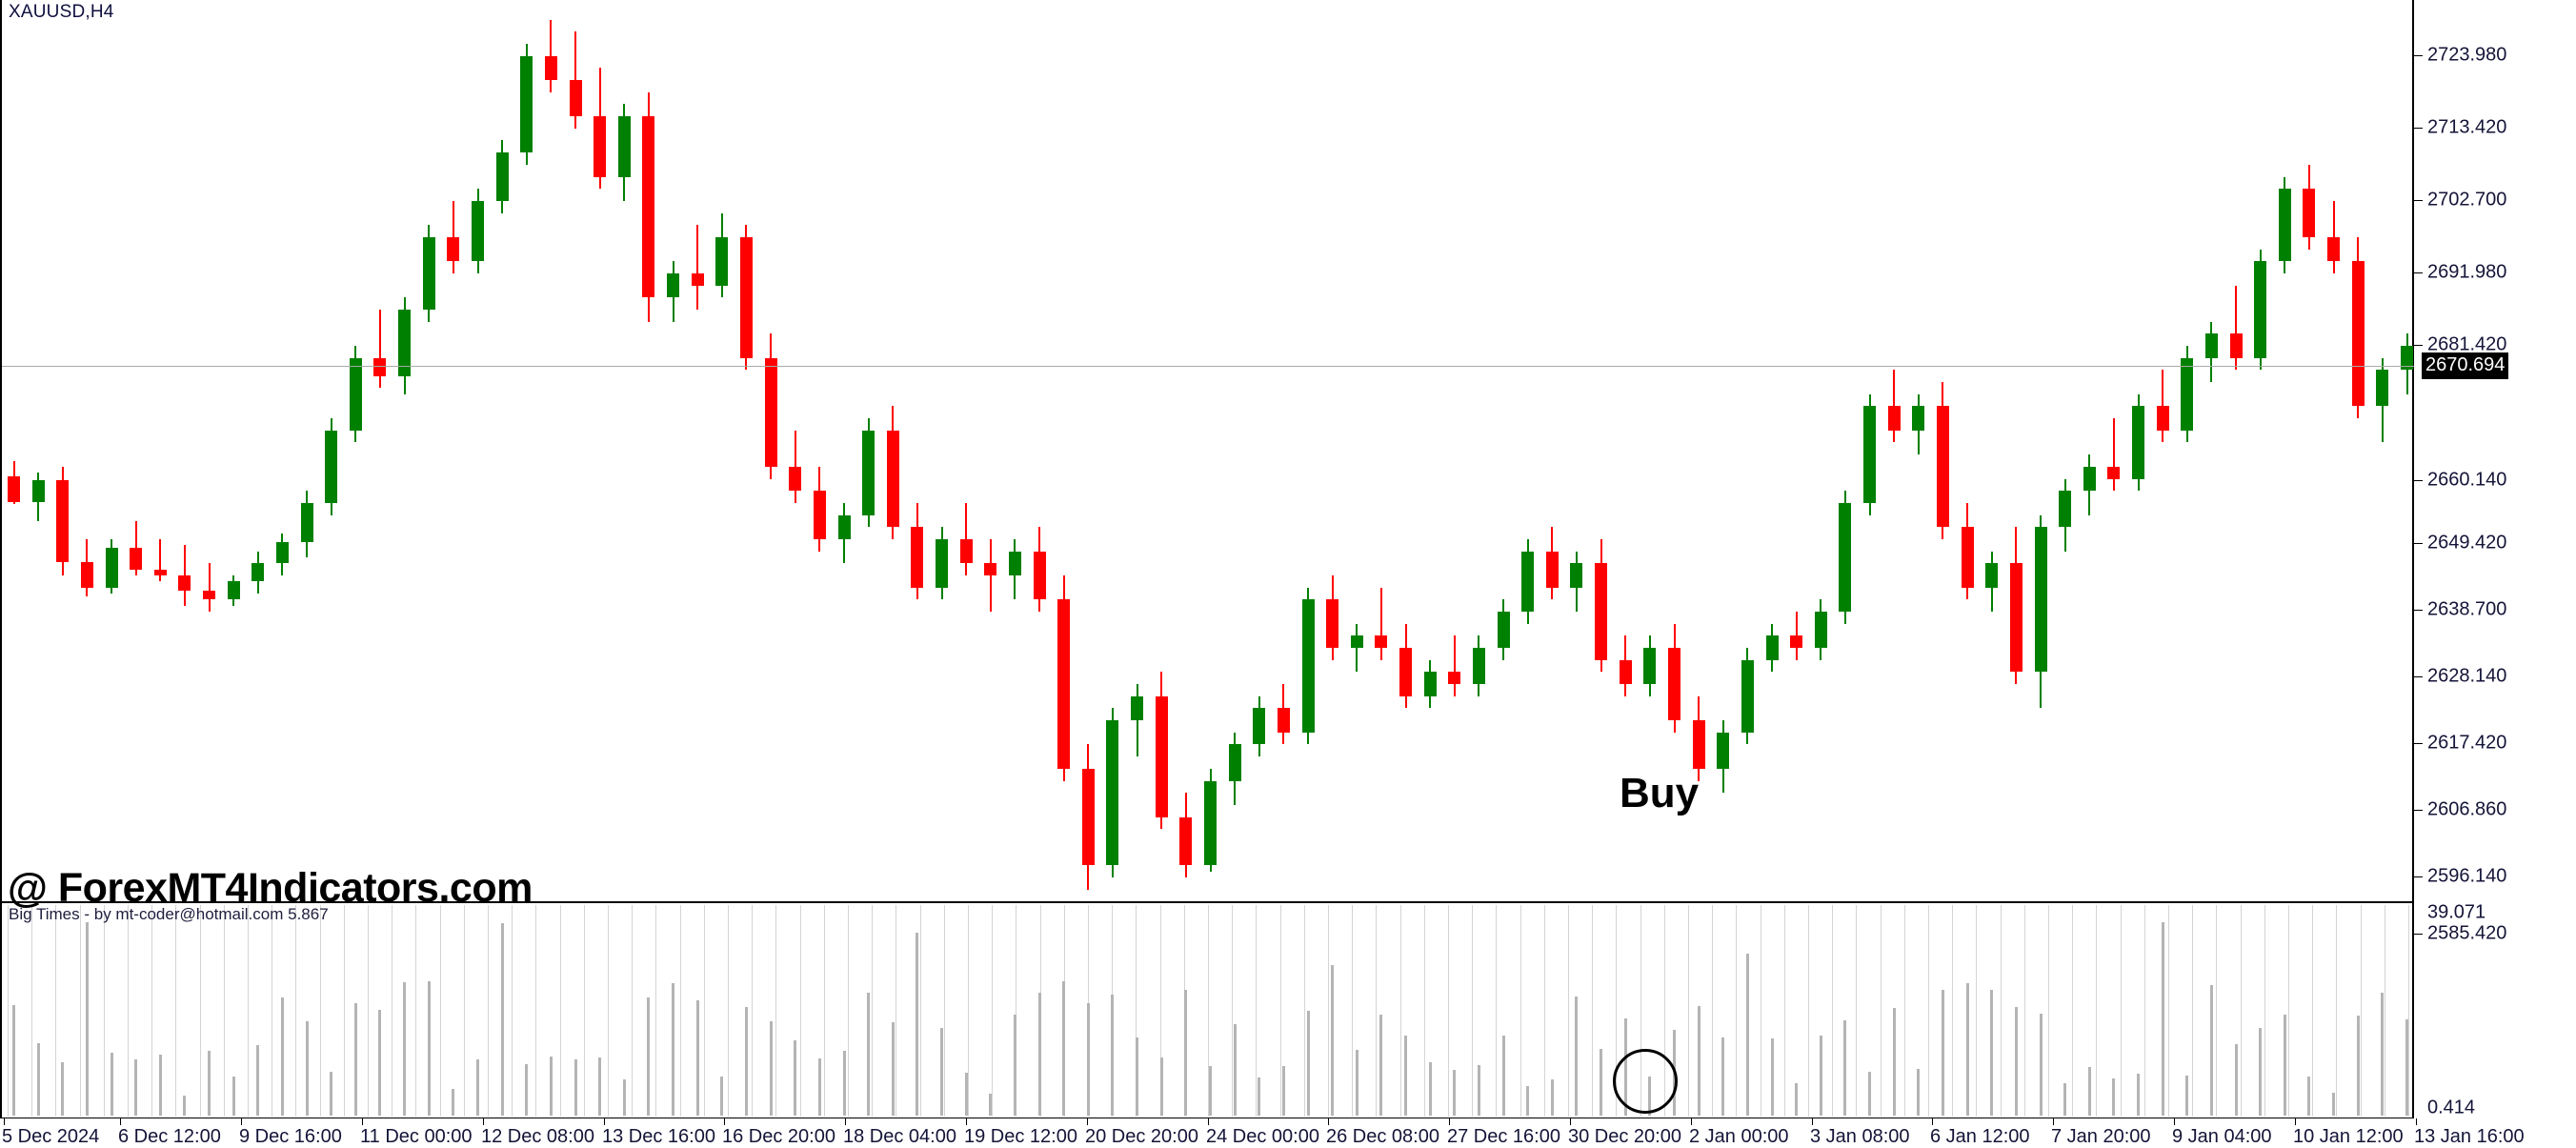 The width and height of the screenshot is (2576, 1148). What do you see at coordinates (170, 1136) in the screenshot?
I see `time-axis-label: 6 Dec 12:00` at bounding box center [170, 1136].